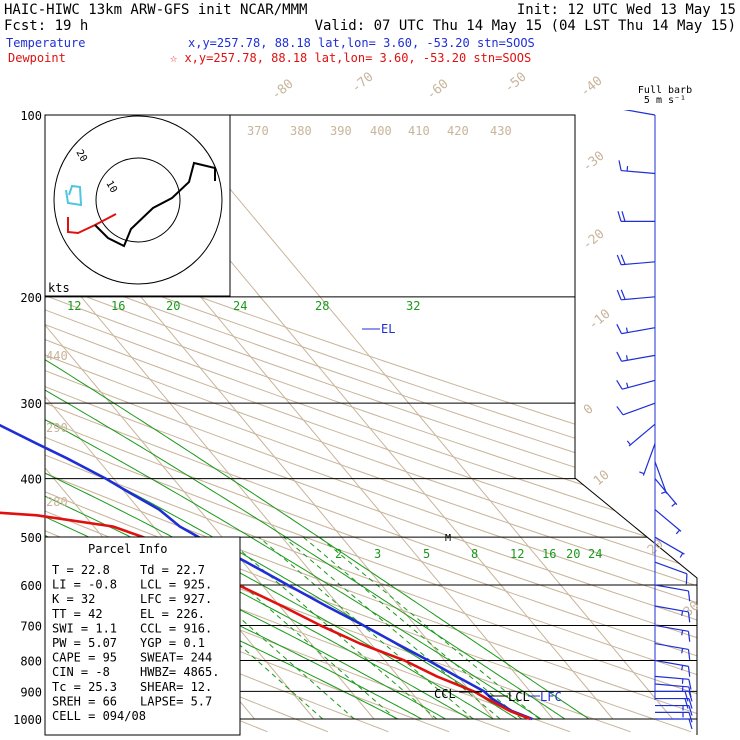  Describe the element at coordinates (176, 585) in the screenshot. I see `parcel-field: LCL = 925.` at that location.